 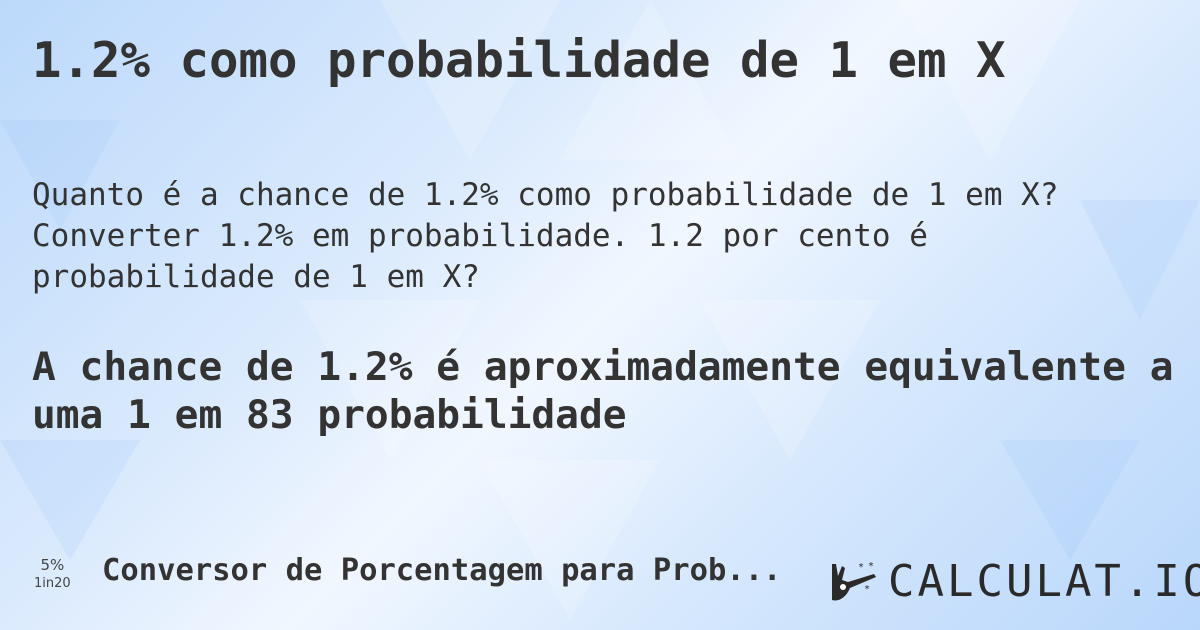 What do you see at coordinates (1044, 581) in the screenshot?
I see `logo-text: CALCULAT.IO` at bounding box center [1044, 581].